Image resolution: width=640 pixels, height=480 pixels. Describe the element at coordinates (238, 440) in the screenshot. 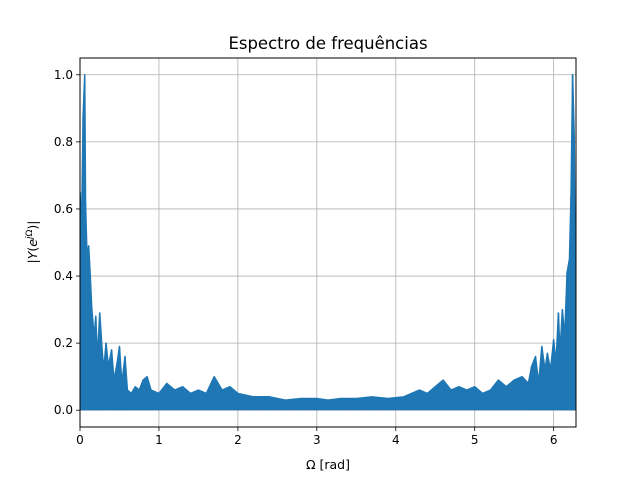

I see `x-tick-label: 2` at that location.